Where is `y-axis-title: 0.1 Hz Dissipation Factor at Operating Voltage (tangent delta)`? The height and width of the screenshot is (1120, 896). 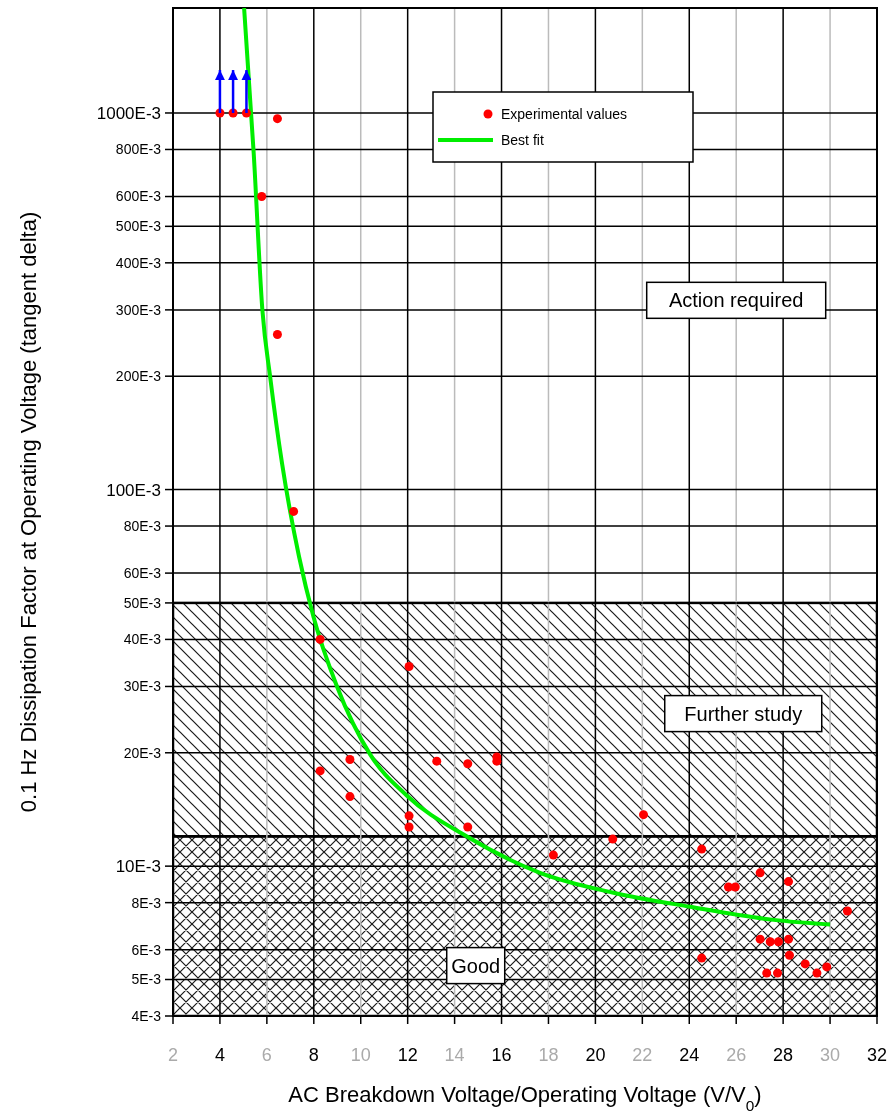
y-axis-title: 0.1 Hz Dissipation Factor at Operating Voltage (tangent delta) is located at coordinates (28, 512).